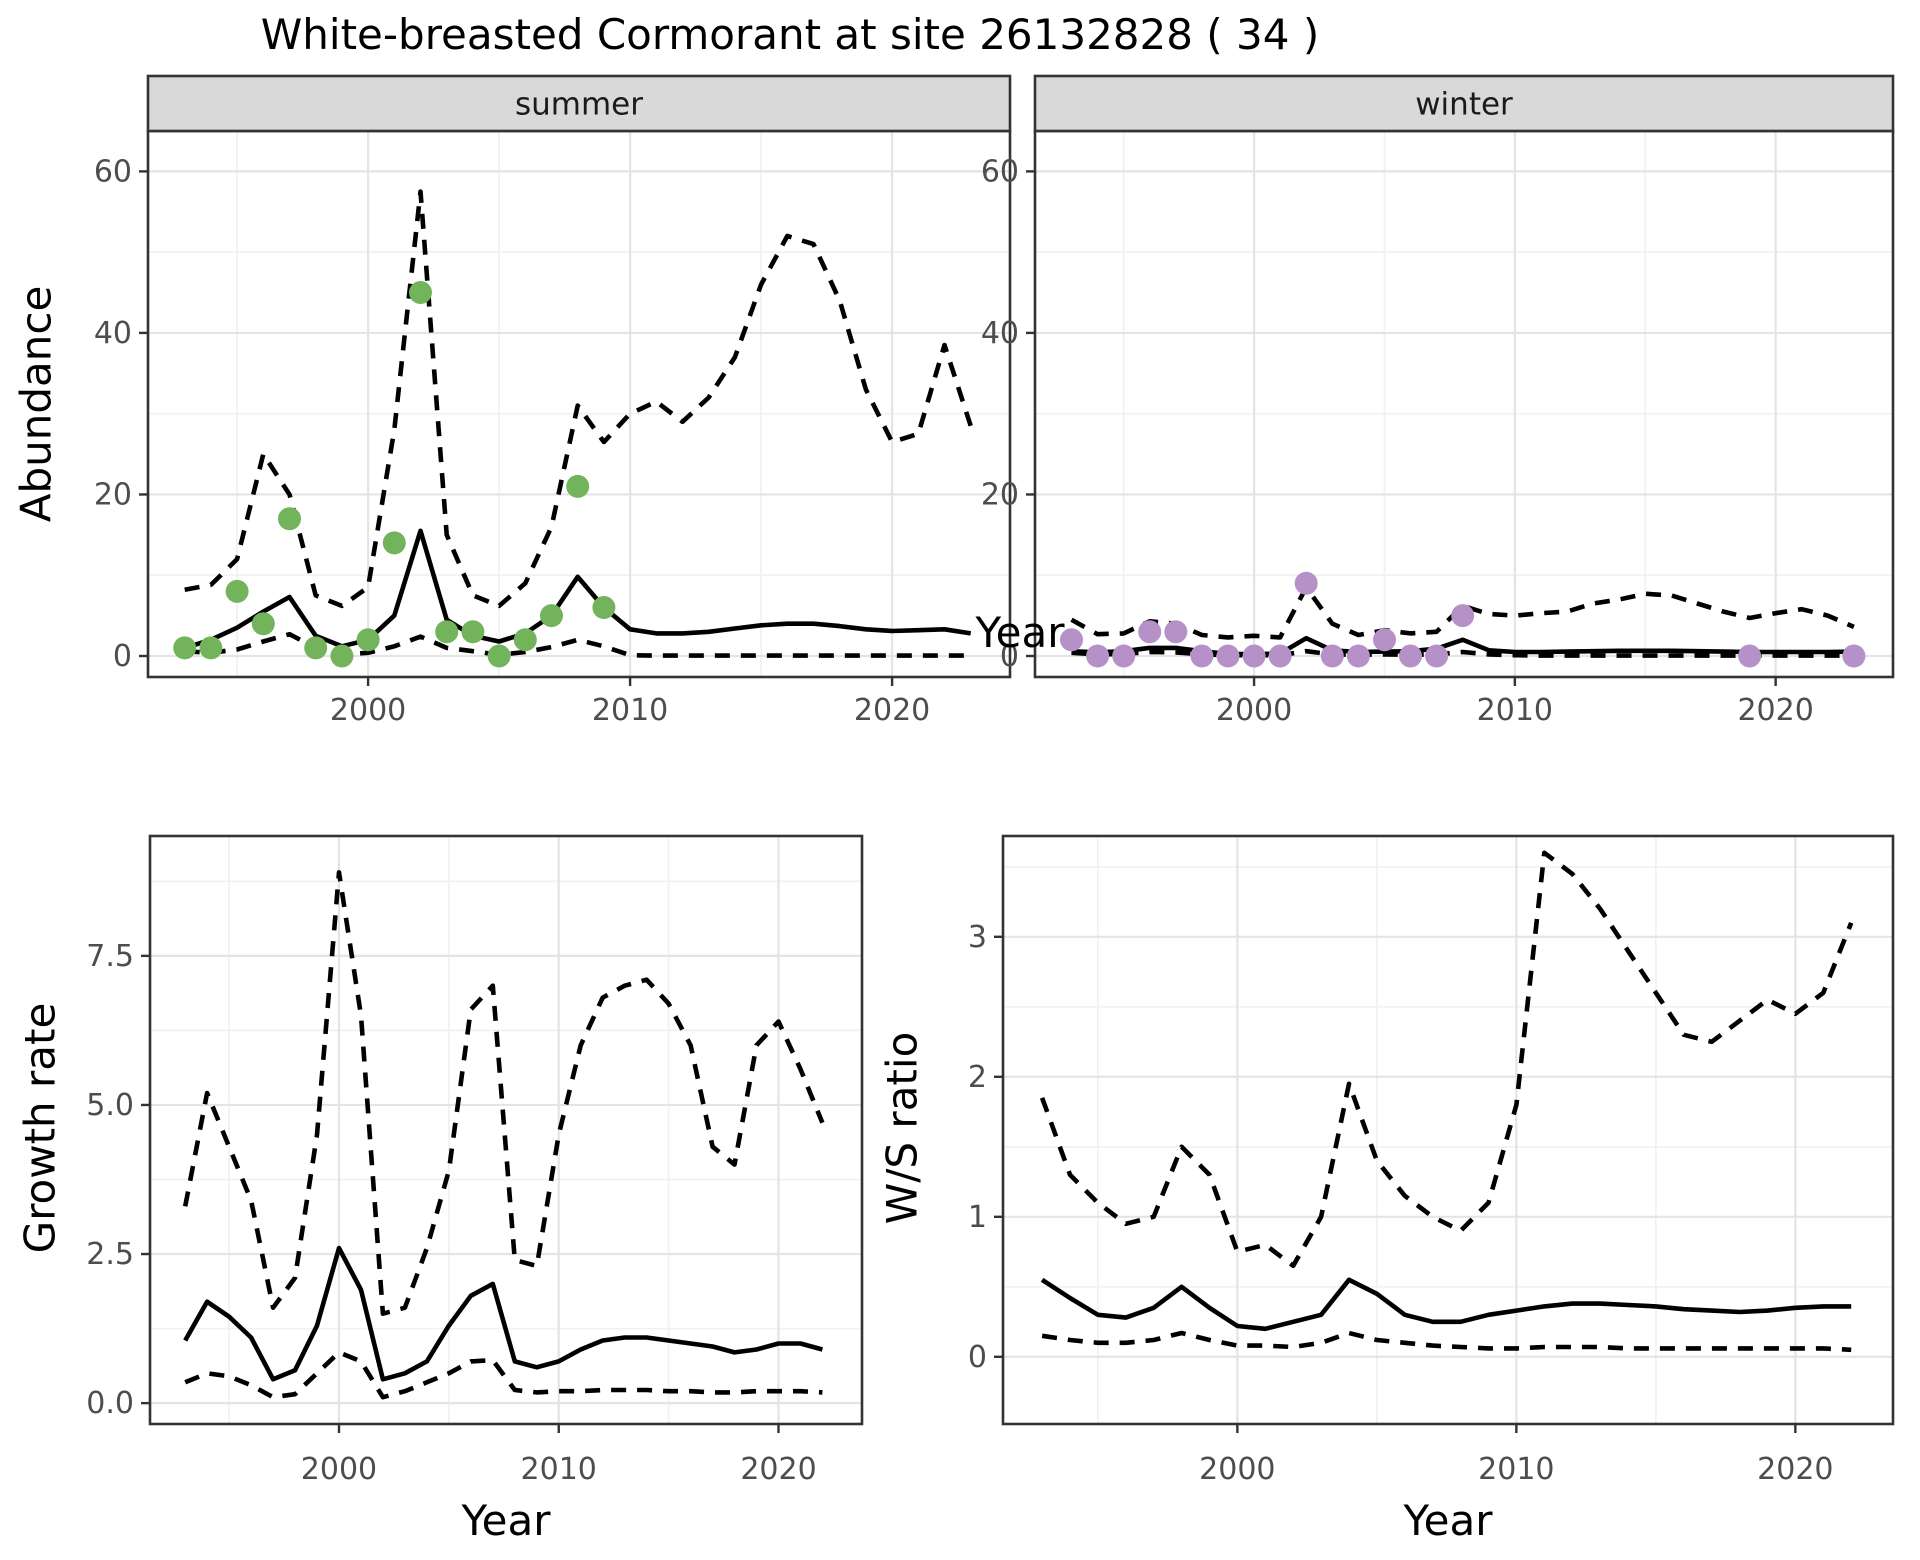 This screenshot has width=1920, height=1560. I want to click on y-axis-title-ws-ratio: W/S ratio, so click(902, 1128).